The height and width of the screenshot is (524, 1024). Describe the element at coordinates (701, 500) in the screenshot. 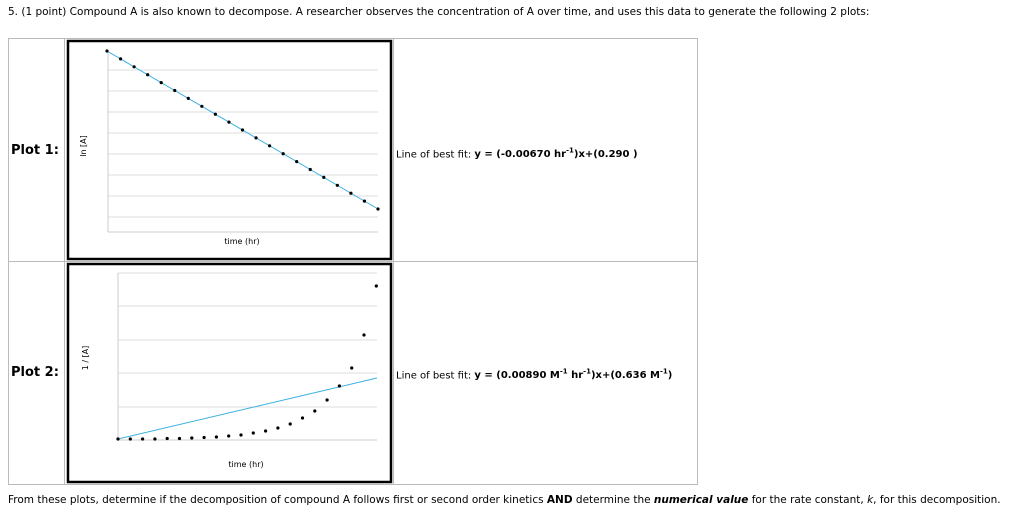

I see `footer-text: numerical value` at that location.